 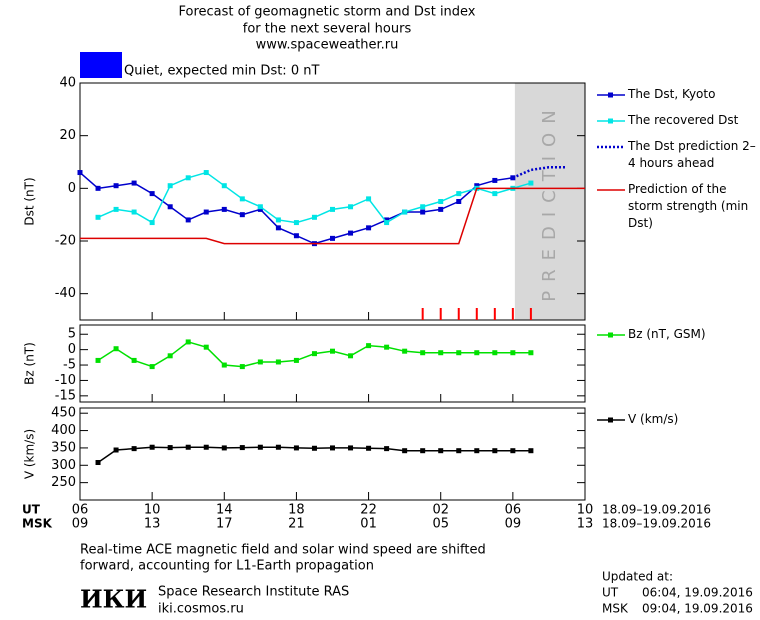 What do you see at coordinates (667, 334) in the screenshot?
I see `legend-entry: Bz (nT, GSM)` at bounding box center [667, 334].